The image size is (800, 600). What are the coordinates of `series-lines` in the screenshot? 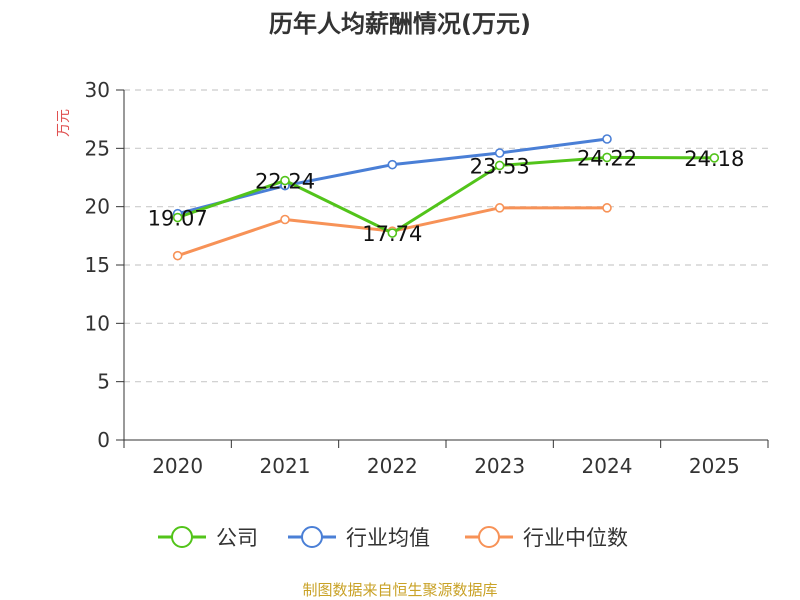 It's located at (446, 197).